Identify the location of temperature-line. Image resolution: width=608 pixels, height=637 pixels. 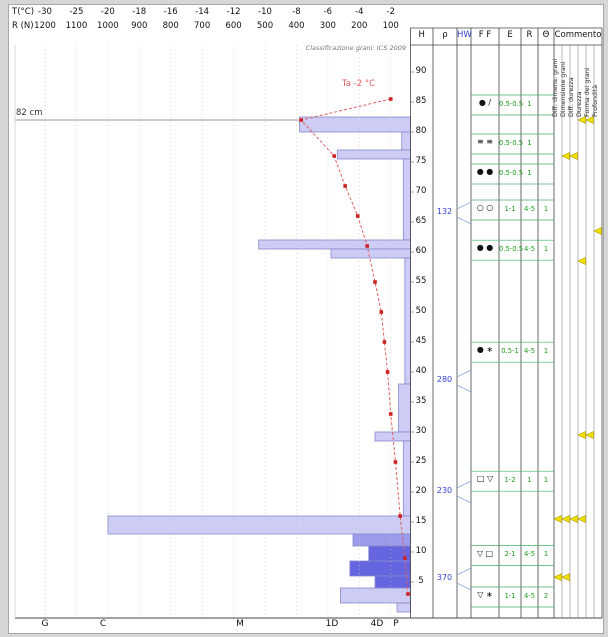
(354, 346).